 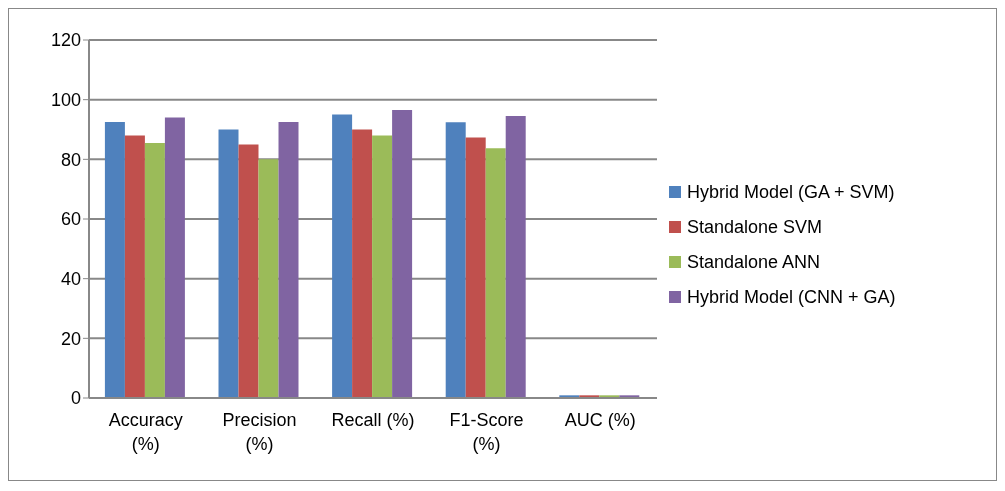 What do you see at coordinates (259, 432) in the screenshot?
I see `x-tick-label: Precision (%)` at bounding box center [259, 432].